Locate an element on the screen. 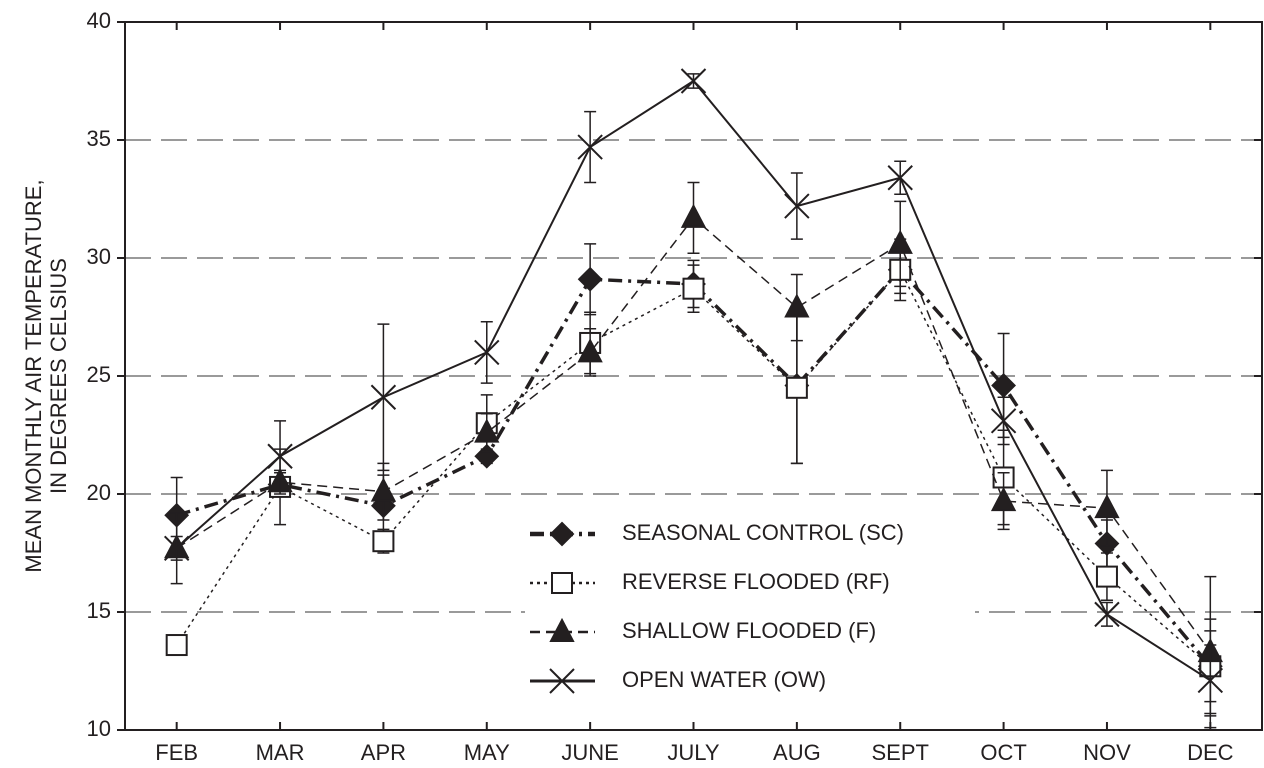 This screenshot has height=768, width=1264. legend-background is located at coordinates (750, 610).